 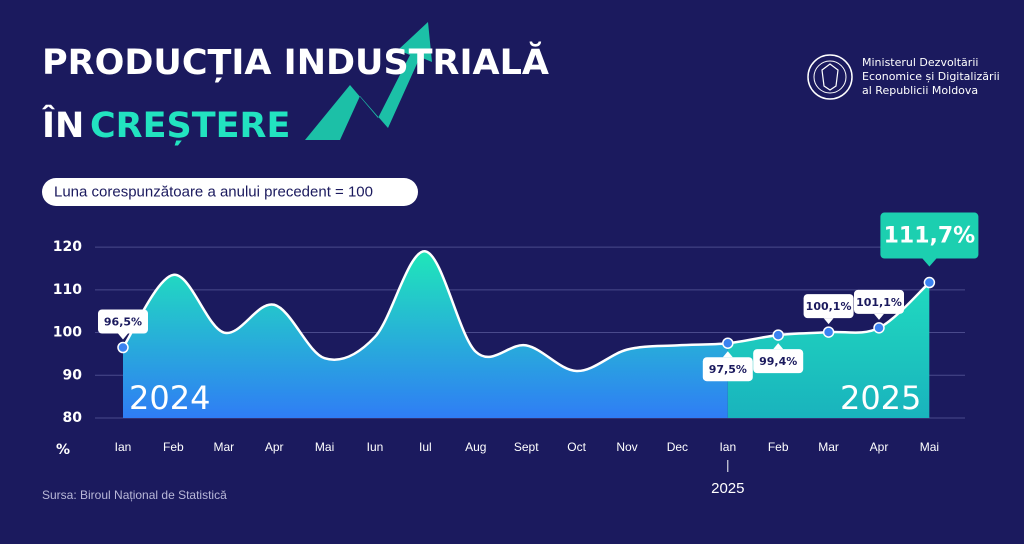 I want to click on year-label: 2024, so click(x=169, y=398).